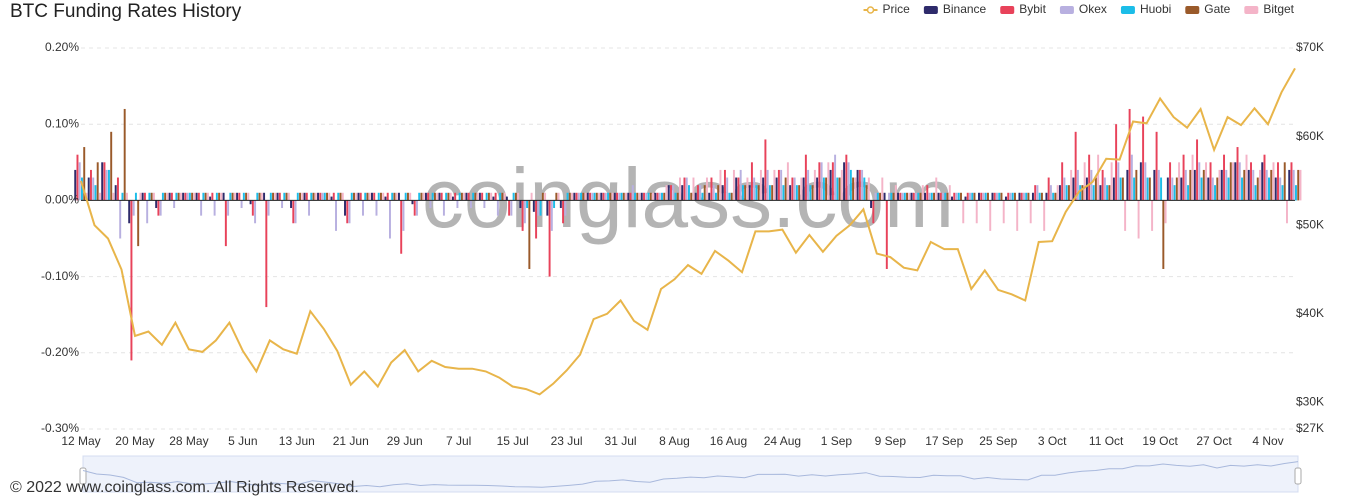  Describe the element at coordinates (1269, 9) in the screenshot. I see `legend-item: Bitget` at that location.